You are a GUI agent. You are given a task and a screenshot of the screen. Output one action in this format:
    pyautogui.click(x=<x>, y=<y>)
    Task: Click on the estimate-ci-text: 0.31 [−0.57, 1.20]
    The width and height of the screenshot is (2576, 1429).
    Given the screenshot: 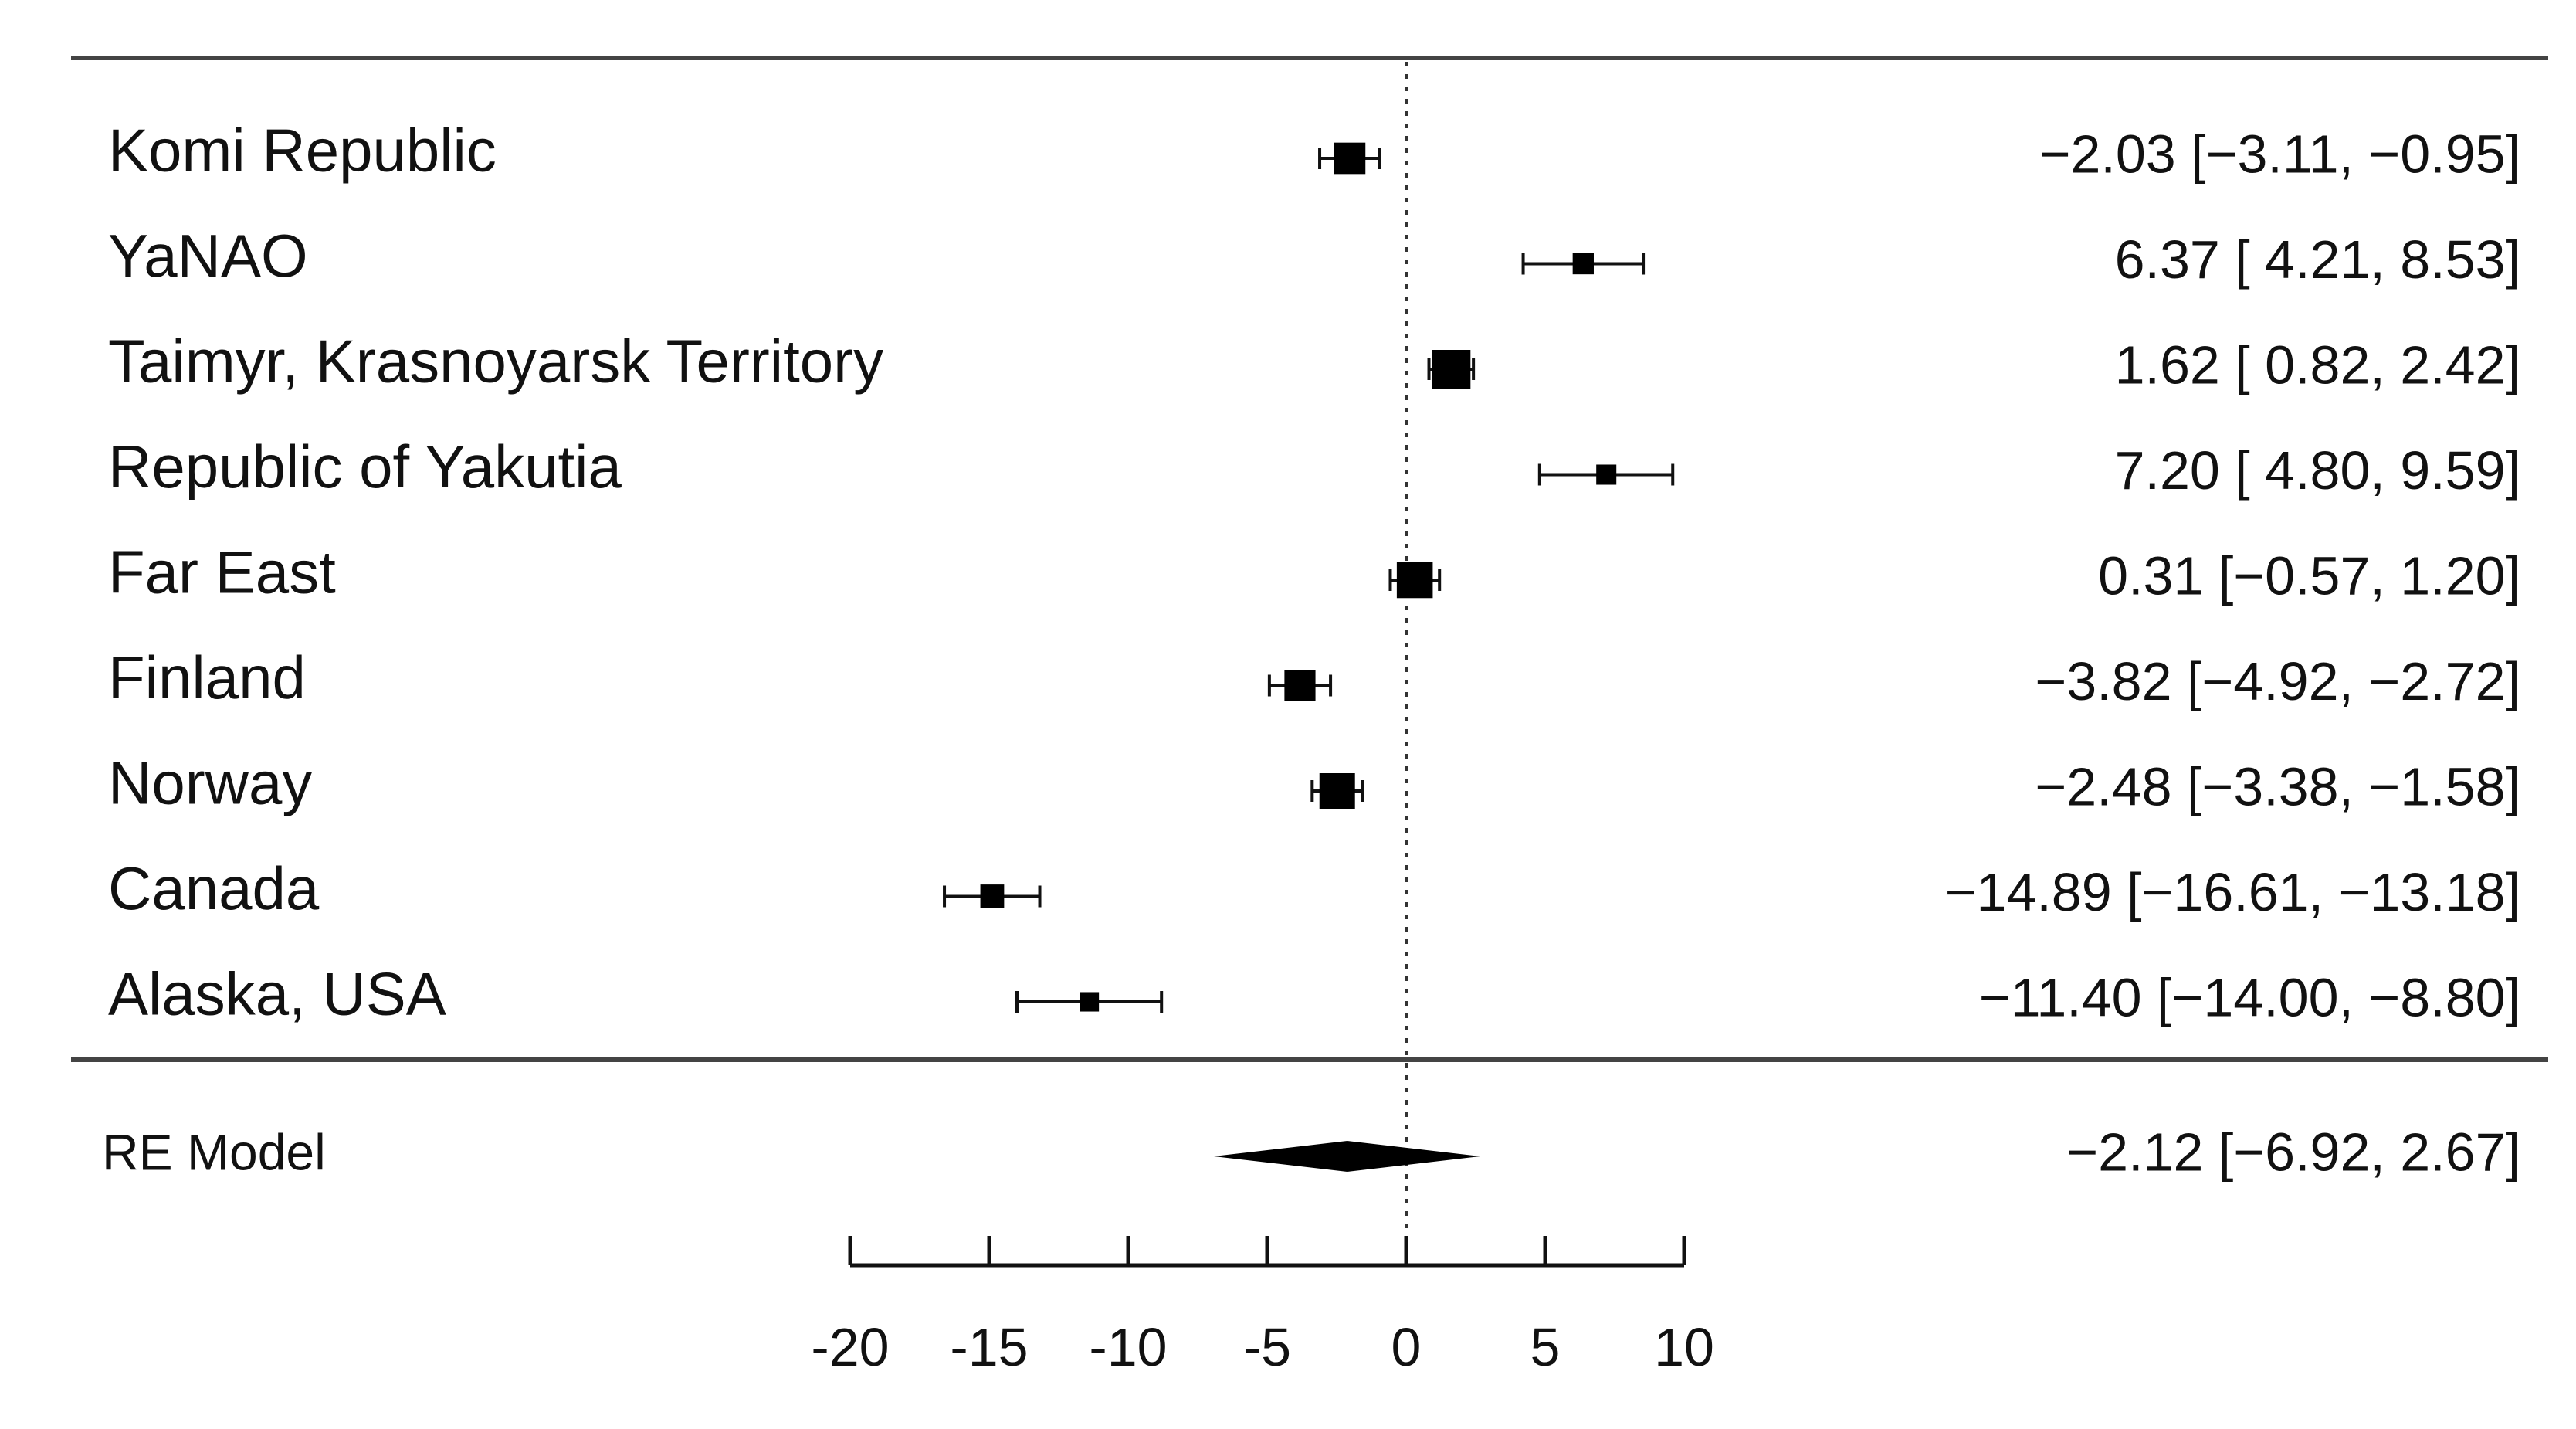 What is the action you would take?
    pyautogui.click(x=2309, y=575)
    